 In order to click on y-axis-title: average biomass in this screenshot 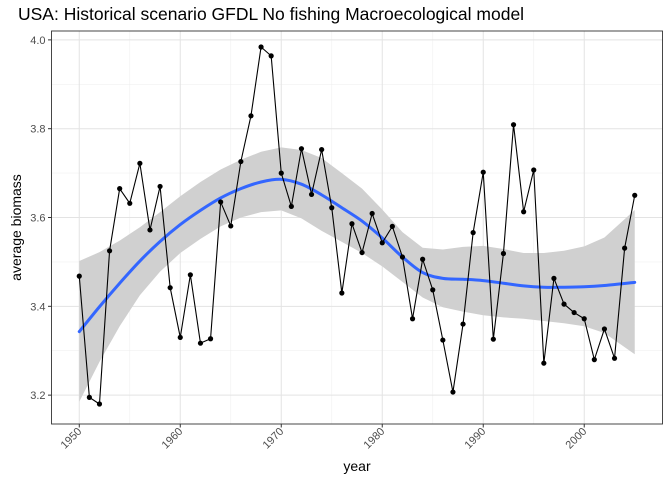, I will do `click(16, 227)`.